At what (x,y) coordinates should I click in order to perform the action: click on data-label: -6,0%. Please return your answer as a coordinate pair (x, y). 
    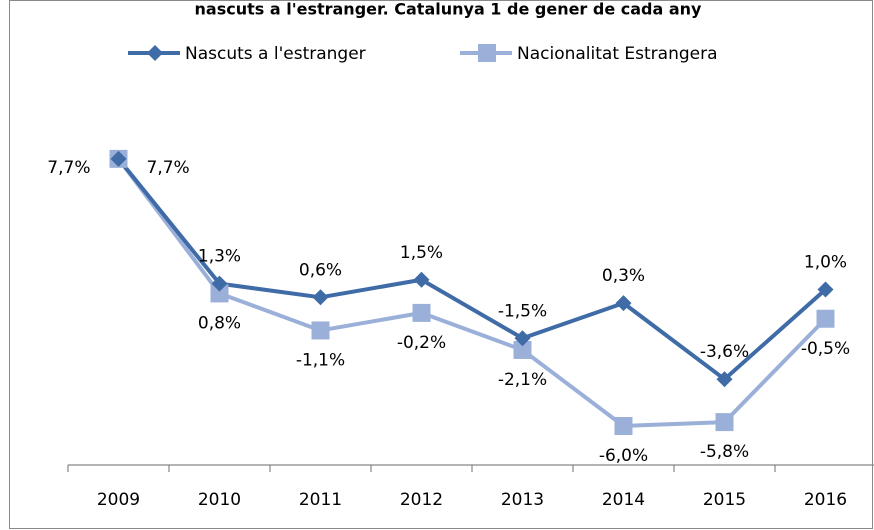
    Looking at the image, I should click on (623, 456).